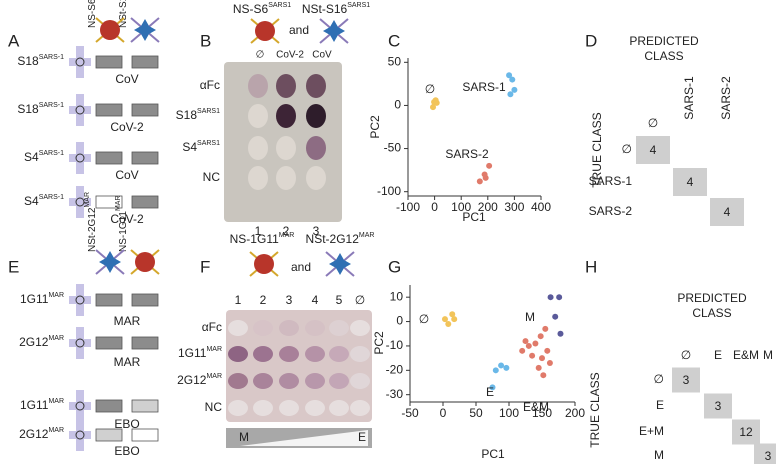  I want to click on x-tick-label: 100, so click(509, 413).